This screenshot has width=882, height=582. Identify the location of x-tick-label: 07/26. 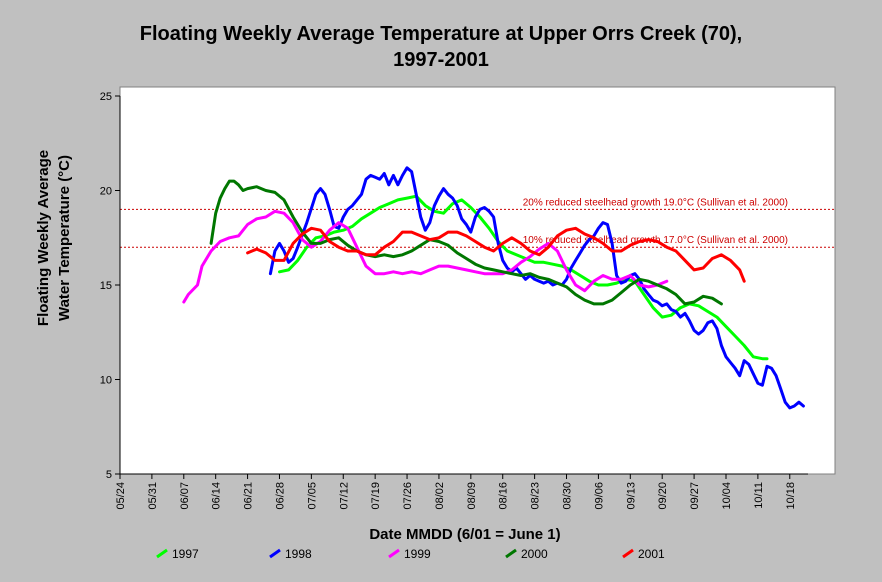
(408, 496).